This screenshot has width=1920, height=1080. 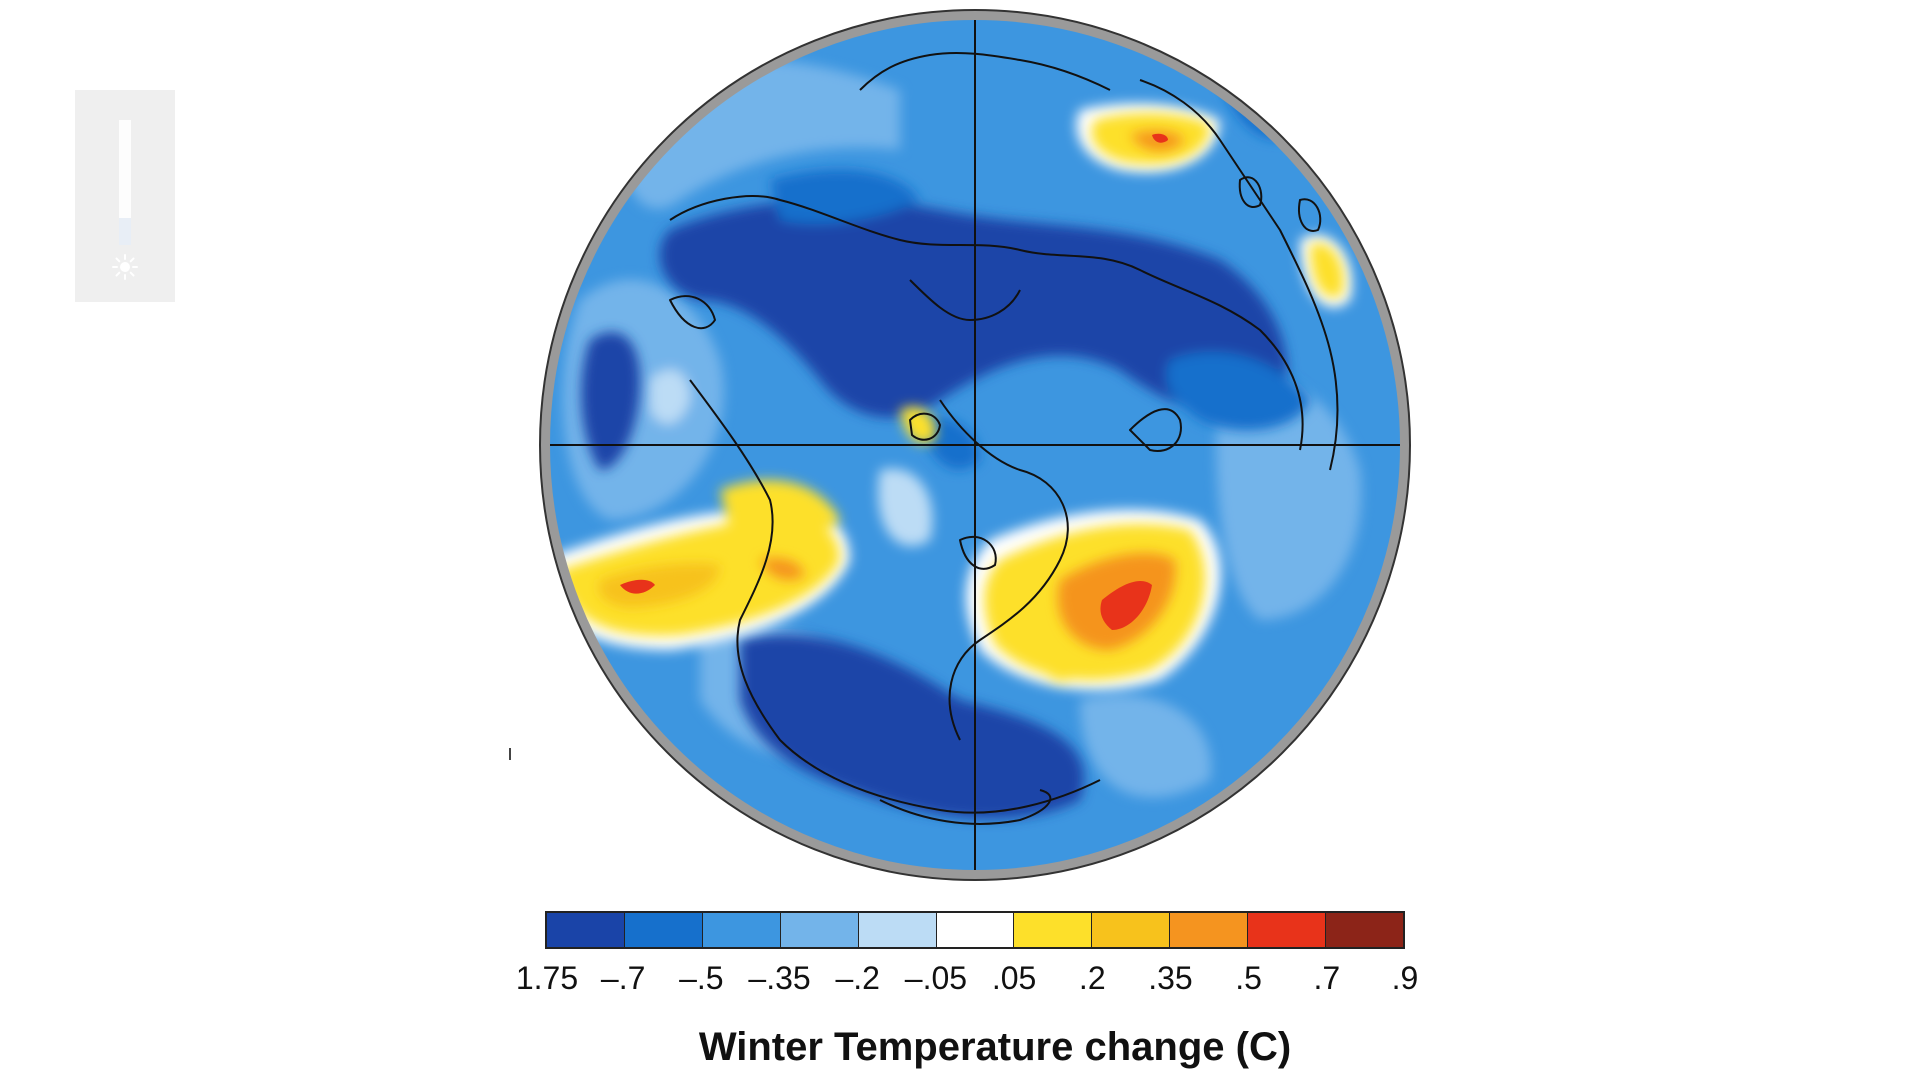 What do you see at coordinates (1014, 978) in the screenshot?
I see `legend-tick-label: .05` at bounding box center [1014, 978].